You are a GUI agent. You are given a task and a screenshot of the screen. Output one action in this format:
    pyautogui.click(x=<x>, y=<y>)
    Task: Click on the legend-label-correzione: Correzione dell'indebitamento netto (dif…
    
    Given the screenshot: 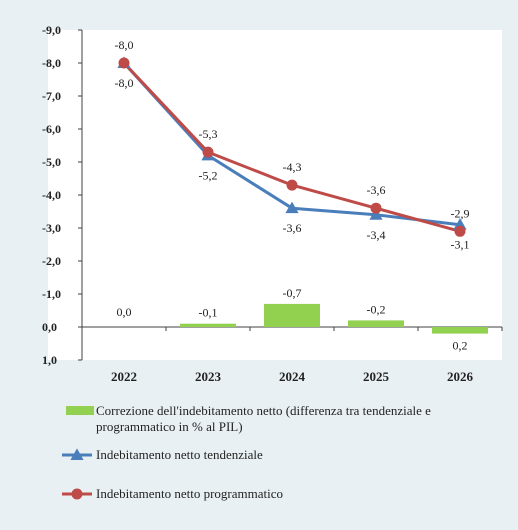 What is the action you would take?
    pyautogui.click(x=263, y=410)
    